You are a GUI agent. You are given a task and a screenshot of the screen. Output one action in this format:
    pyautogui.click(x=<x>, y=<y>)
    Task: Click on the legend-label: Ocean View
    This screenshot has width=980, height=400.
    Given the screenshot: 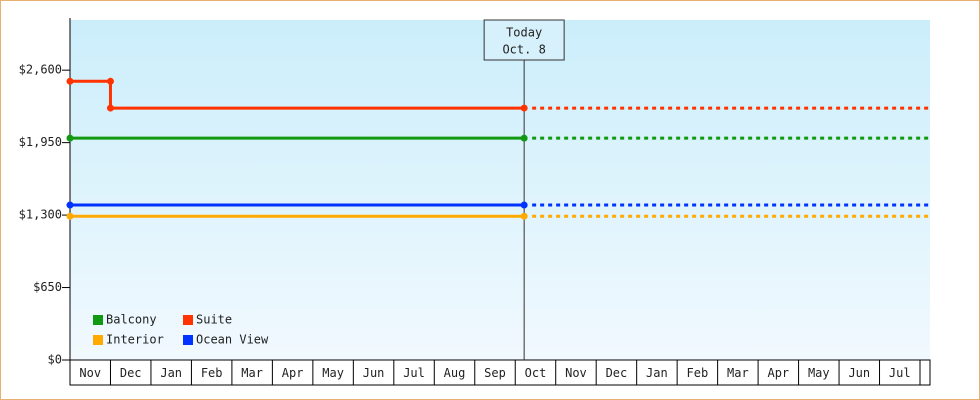 What is the action you would take?
    pyautogui.click(x=232, y=340)
    